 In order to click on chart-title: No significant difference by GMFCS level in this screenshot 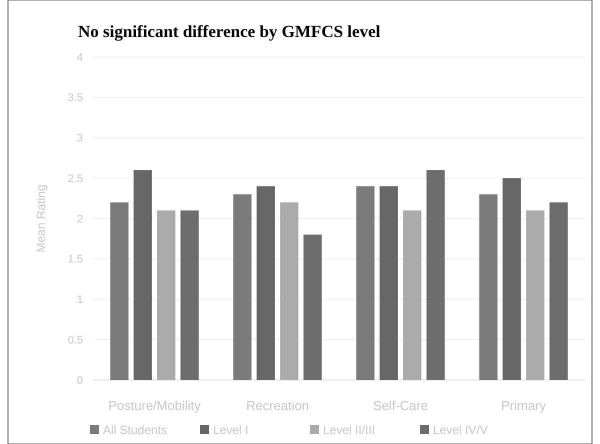, I will do `click(229, 31)`.